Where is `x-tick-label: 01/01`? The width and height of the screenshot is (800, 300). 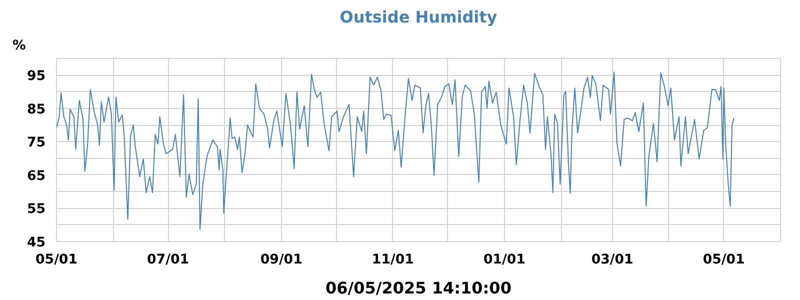 x-tick-label: 01/01 is located at coordinates (504, 260).